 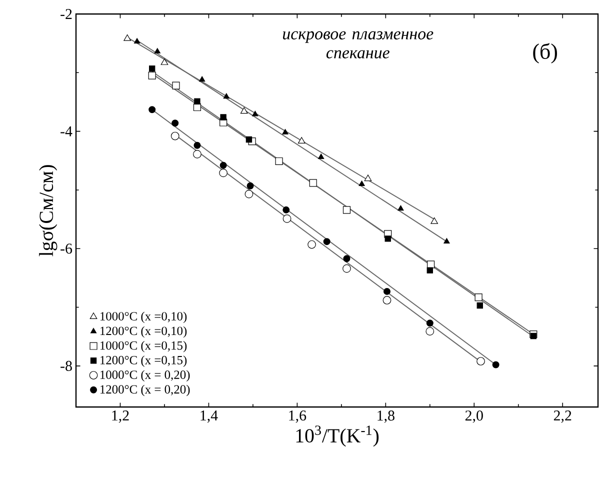 What do you see at coordinates (337, 436) in the screenshot?
I see `x-axis-title: 10$^{3}$/T(K$^{-1}$)` at bounding box center [337, 436].